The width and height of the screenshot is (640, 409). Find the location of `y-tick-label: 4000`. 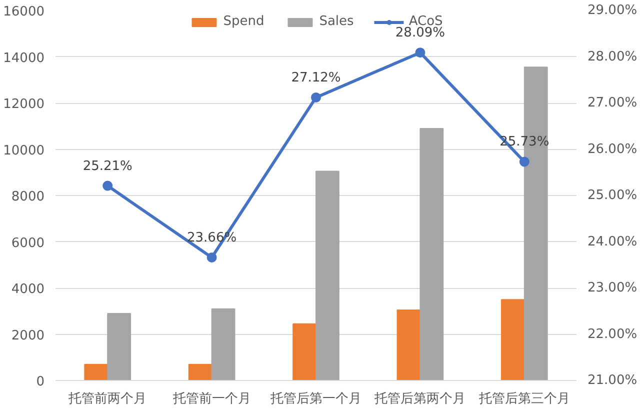

y-tick-label: 4000 is located at coordinates (28, 289).